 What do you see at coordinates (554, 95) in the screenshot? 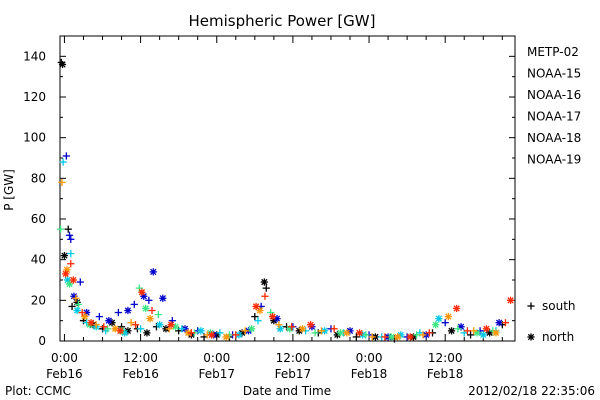
I see `legend-entry: NOAA-16` at bounding box center [554, 95].